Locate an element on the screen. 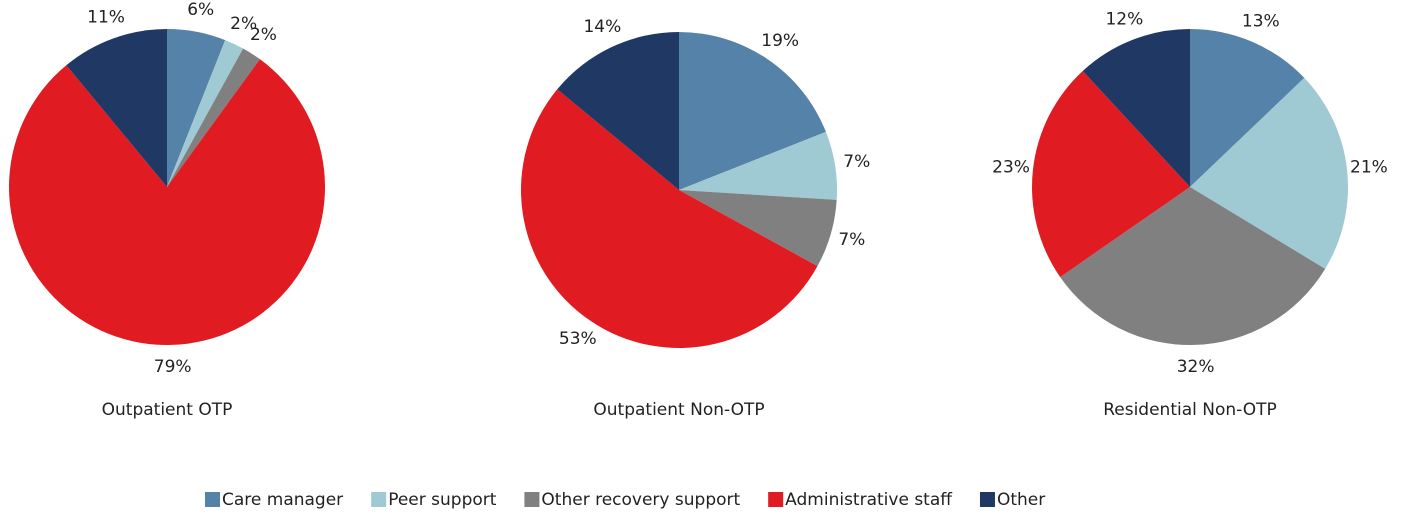 The width and height of the screenshot is (1415, 517). pie-title: Residential Non-OTP is located at coordinates (1190, 410).